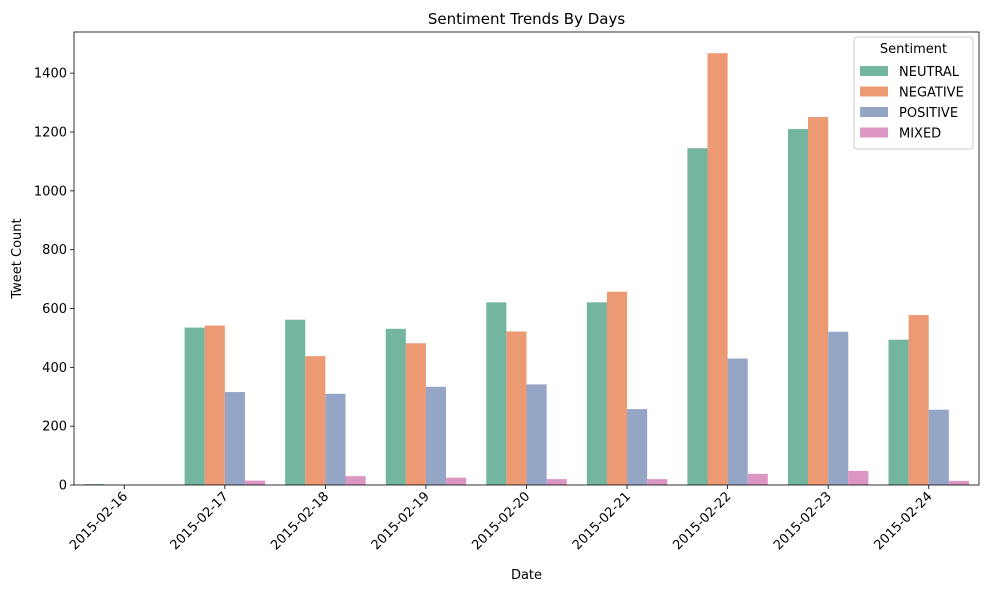 The width and height of the screenshot is (989, 590). I want to click on x-tick-label: 2015-02-21, so click(602, 521).